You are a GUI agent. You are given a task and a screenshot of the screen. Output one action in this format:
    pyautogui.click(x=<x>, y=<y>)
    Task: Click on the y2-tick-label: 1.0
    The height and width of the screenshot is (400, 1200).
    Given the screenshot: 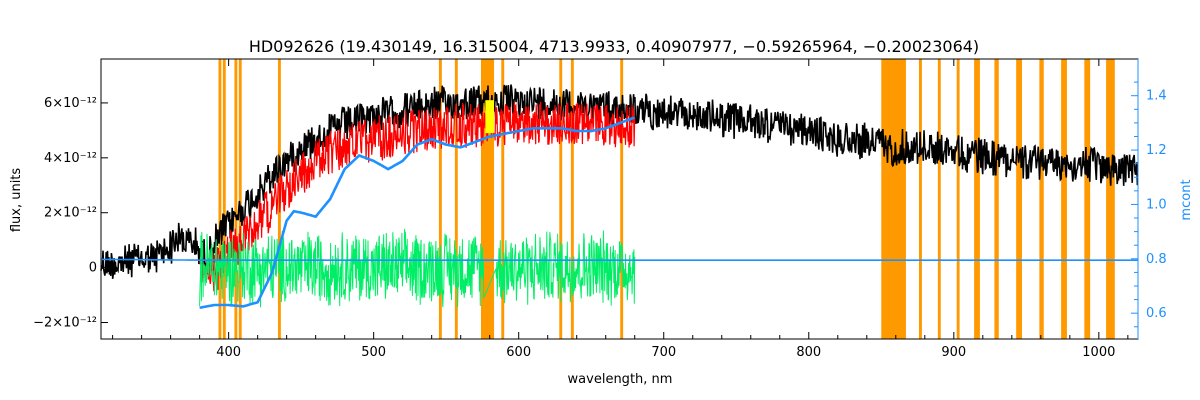 What is the action you would take?
    pyautogui.click(x=1156, y=204)
    